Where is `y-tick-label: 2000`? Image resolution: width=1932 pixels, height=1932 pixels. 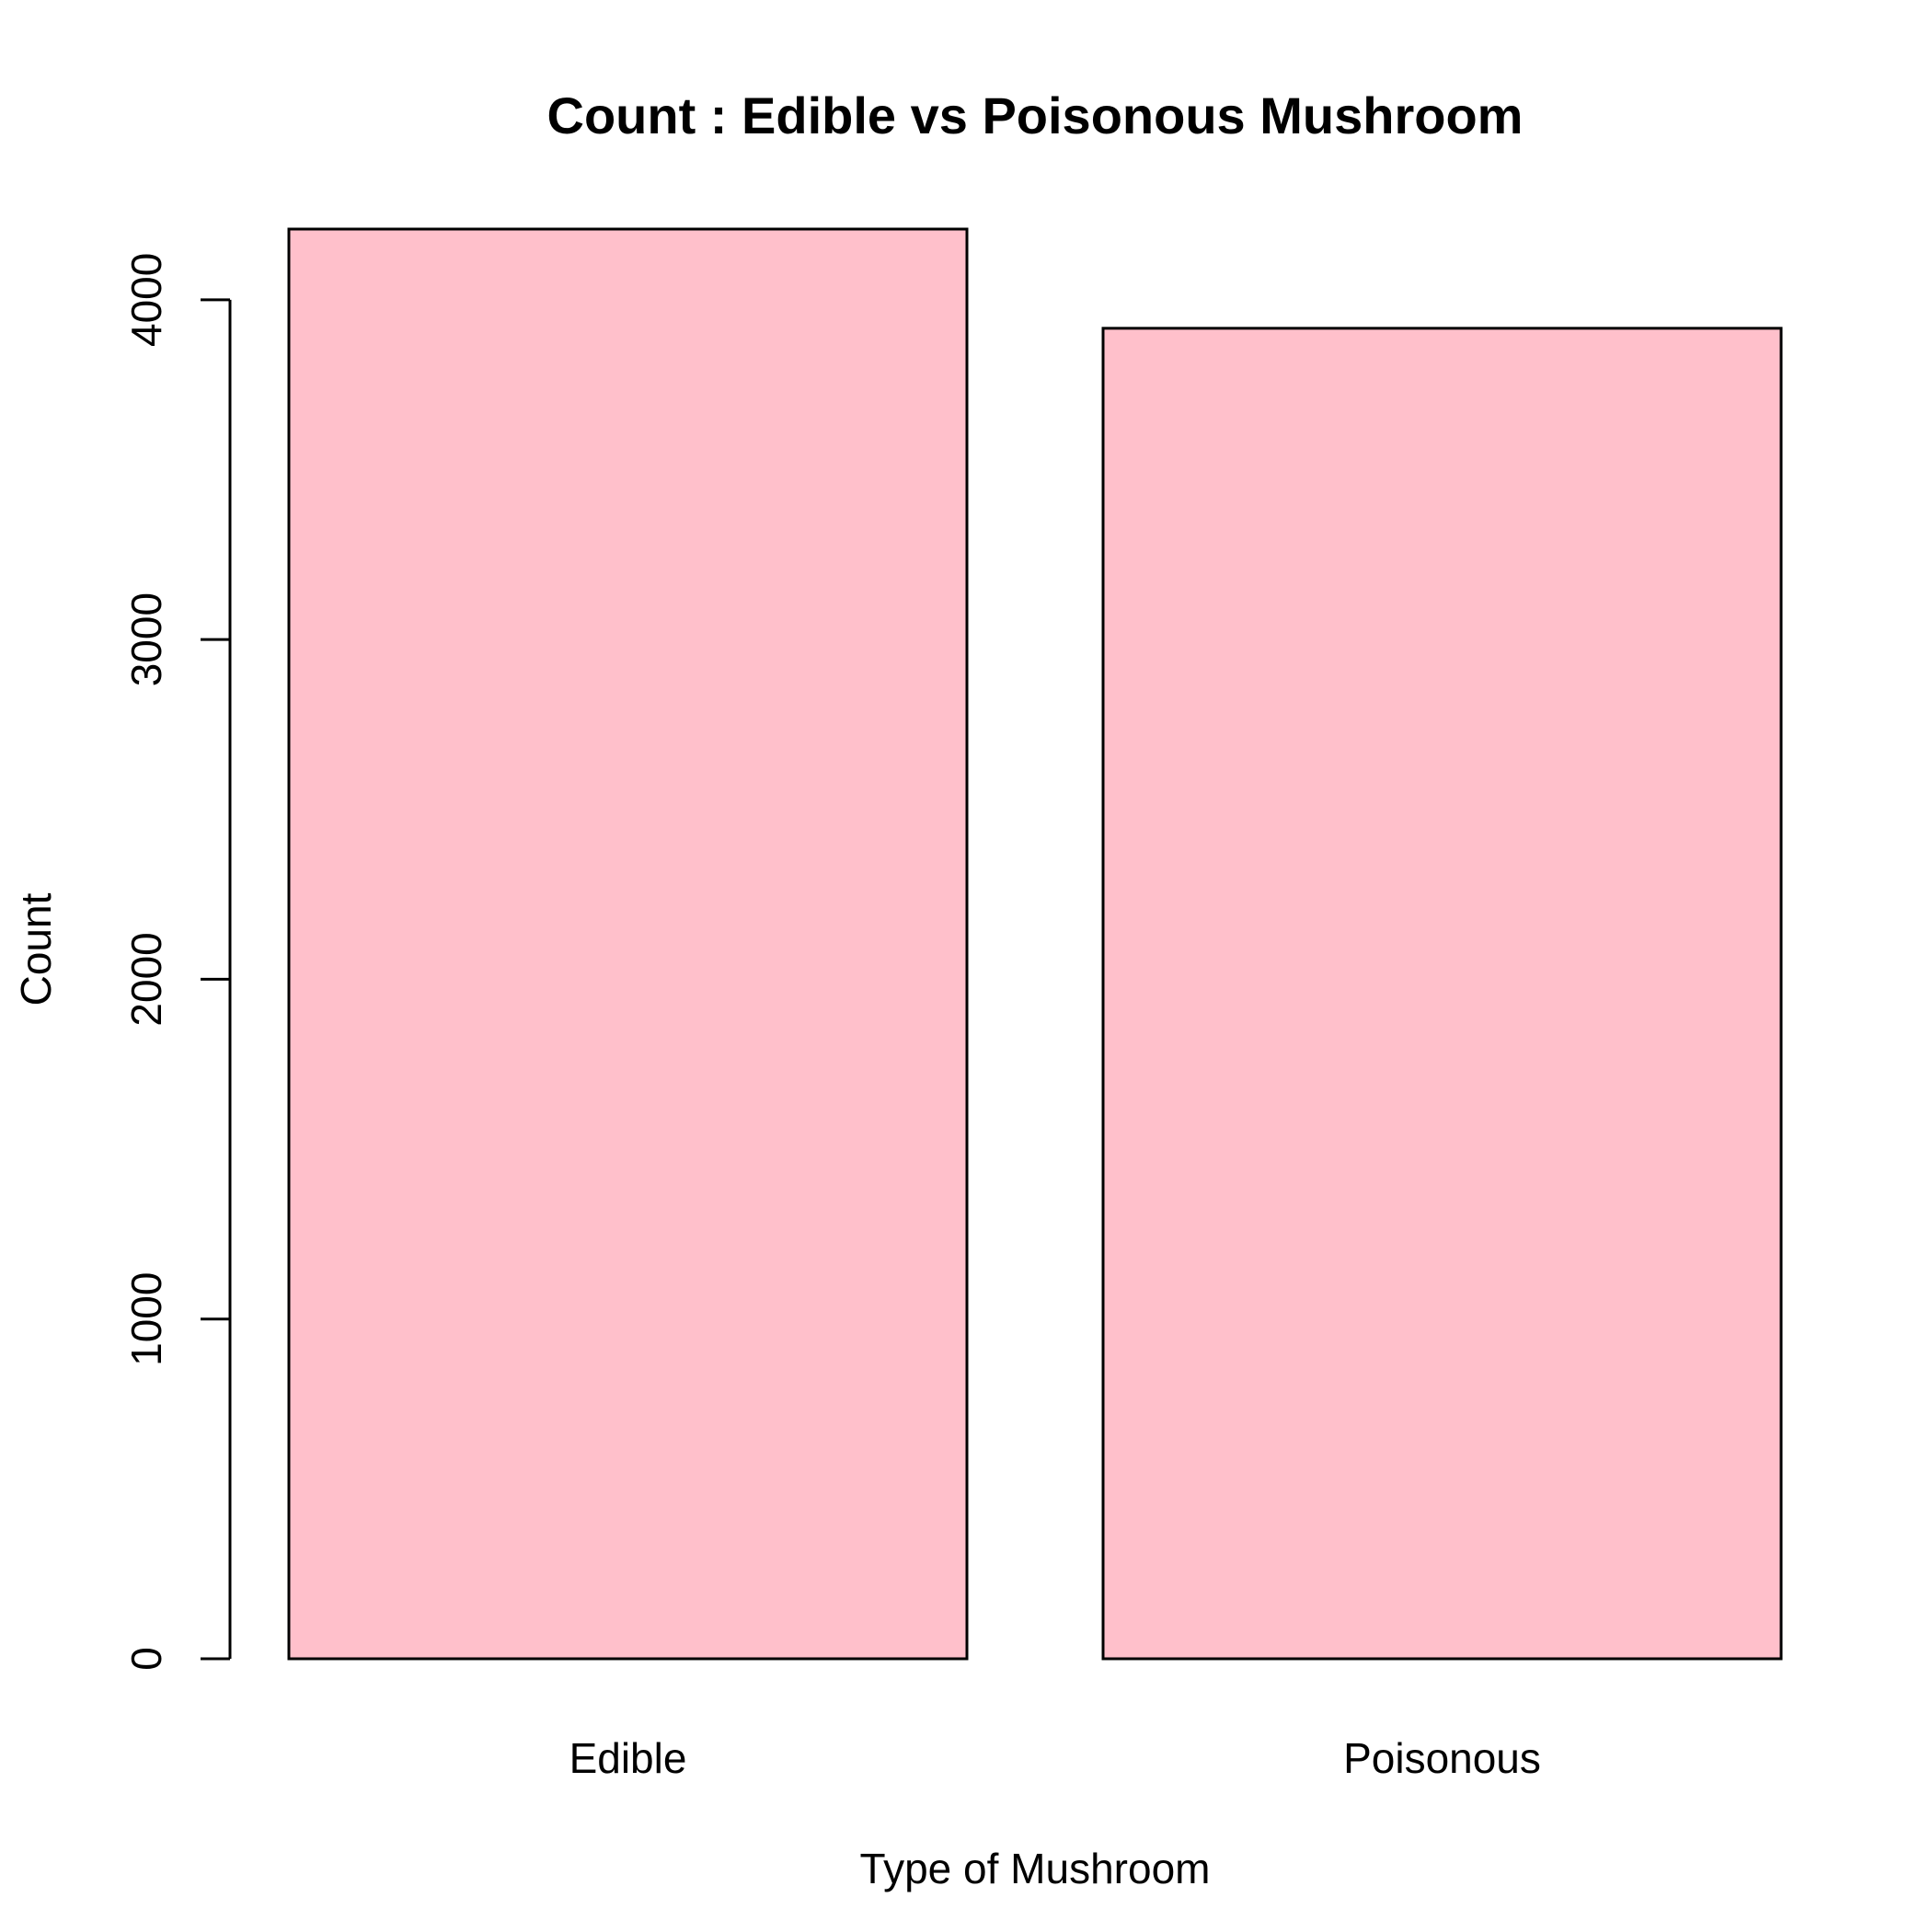 y-tick-label: 2000 is located at coordinates (146, 979).